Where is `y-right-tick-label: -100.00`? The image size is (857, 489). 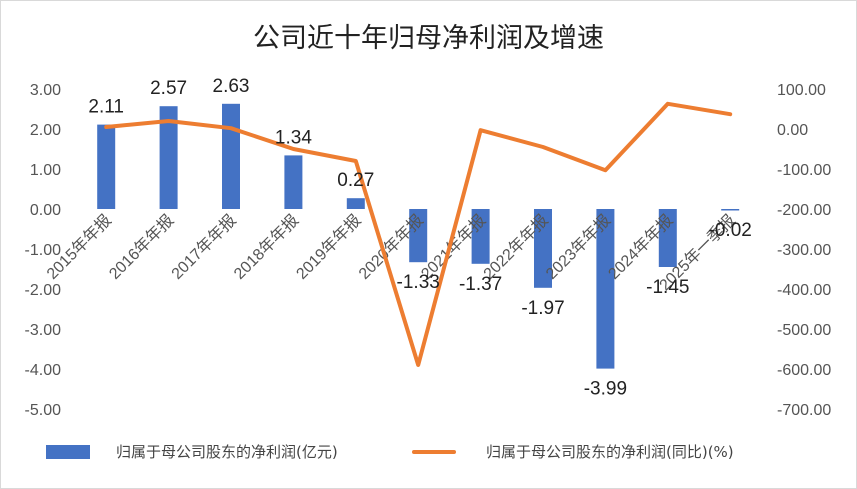 y-right-tick-label: -100.00 is located at coordinates (804, 170).